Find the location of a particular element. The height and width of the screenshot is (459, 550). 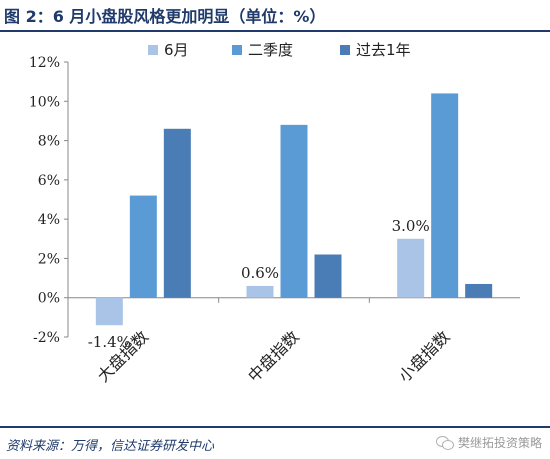

y-tick-label: 8% is located at coordinates (49, 142).